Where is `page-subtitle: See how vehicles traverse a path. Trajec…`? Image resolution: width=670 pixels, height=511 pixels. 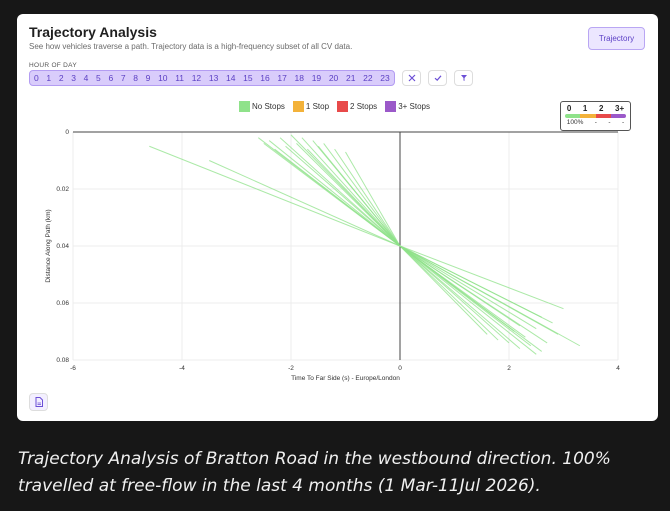
page-subtitle: See how vehicles traverse a path. Trajec… is located at coordinates (191, 46).